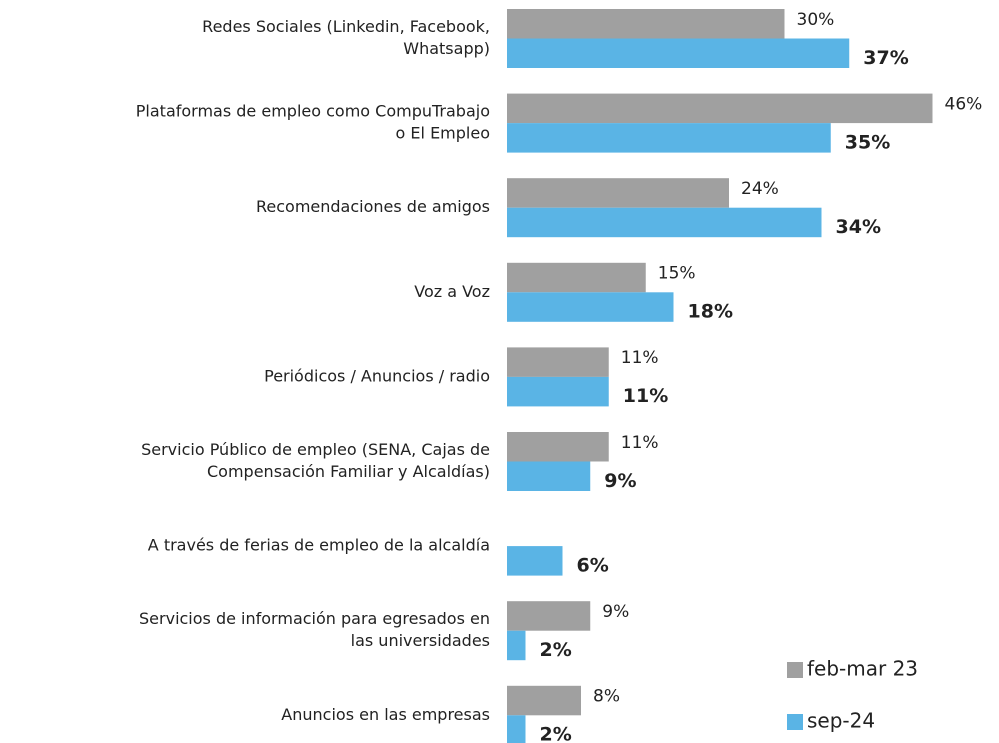 This screenshot has height=743, width=999. Describe the element at coordinates (373, 206) in the screenshot. I see `category-label: Recomendaciones de amigos` at that location.